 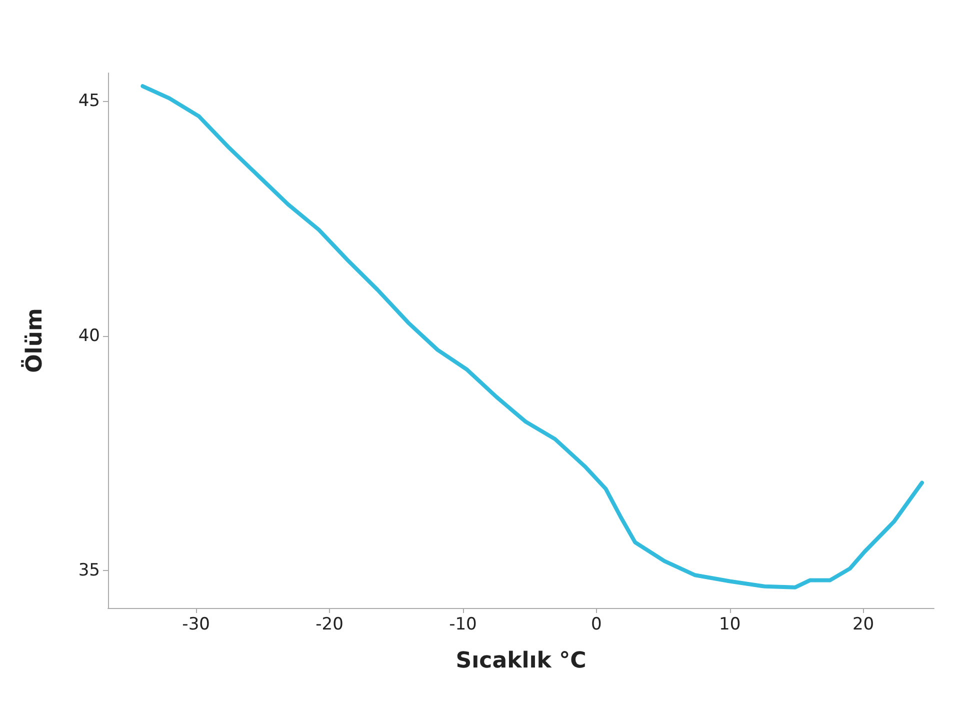 What do you see at coordinates (463, 624) in the screenshot?
I see `x-tick-label: -10` at bounding box center [463, 624].